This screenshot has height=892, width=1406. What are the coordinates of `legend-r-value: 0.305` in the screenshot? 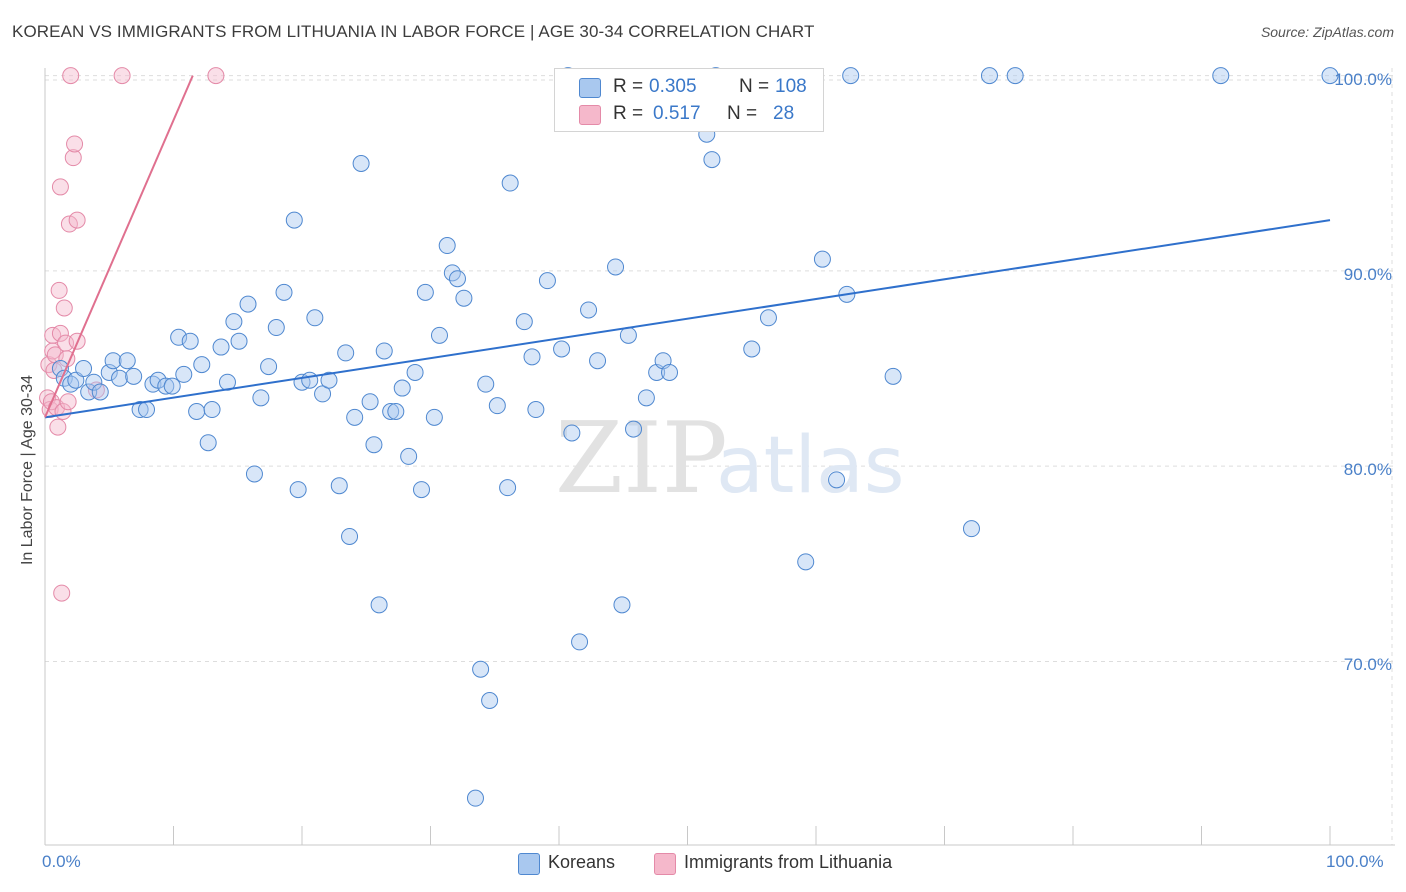 It's located at (673, 86).